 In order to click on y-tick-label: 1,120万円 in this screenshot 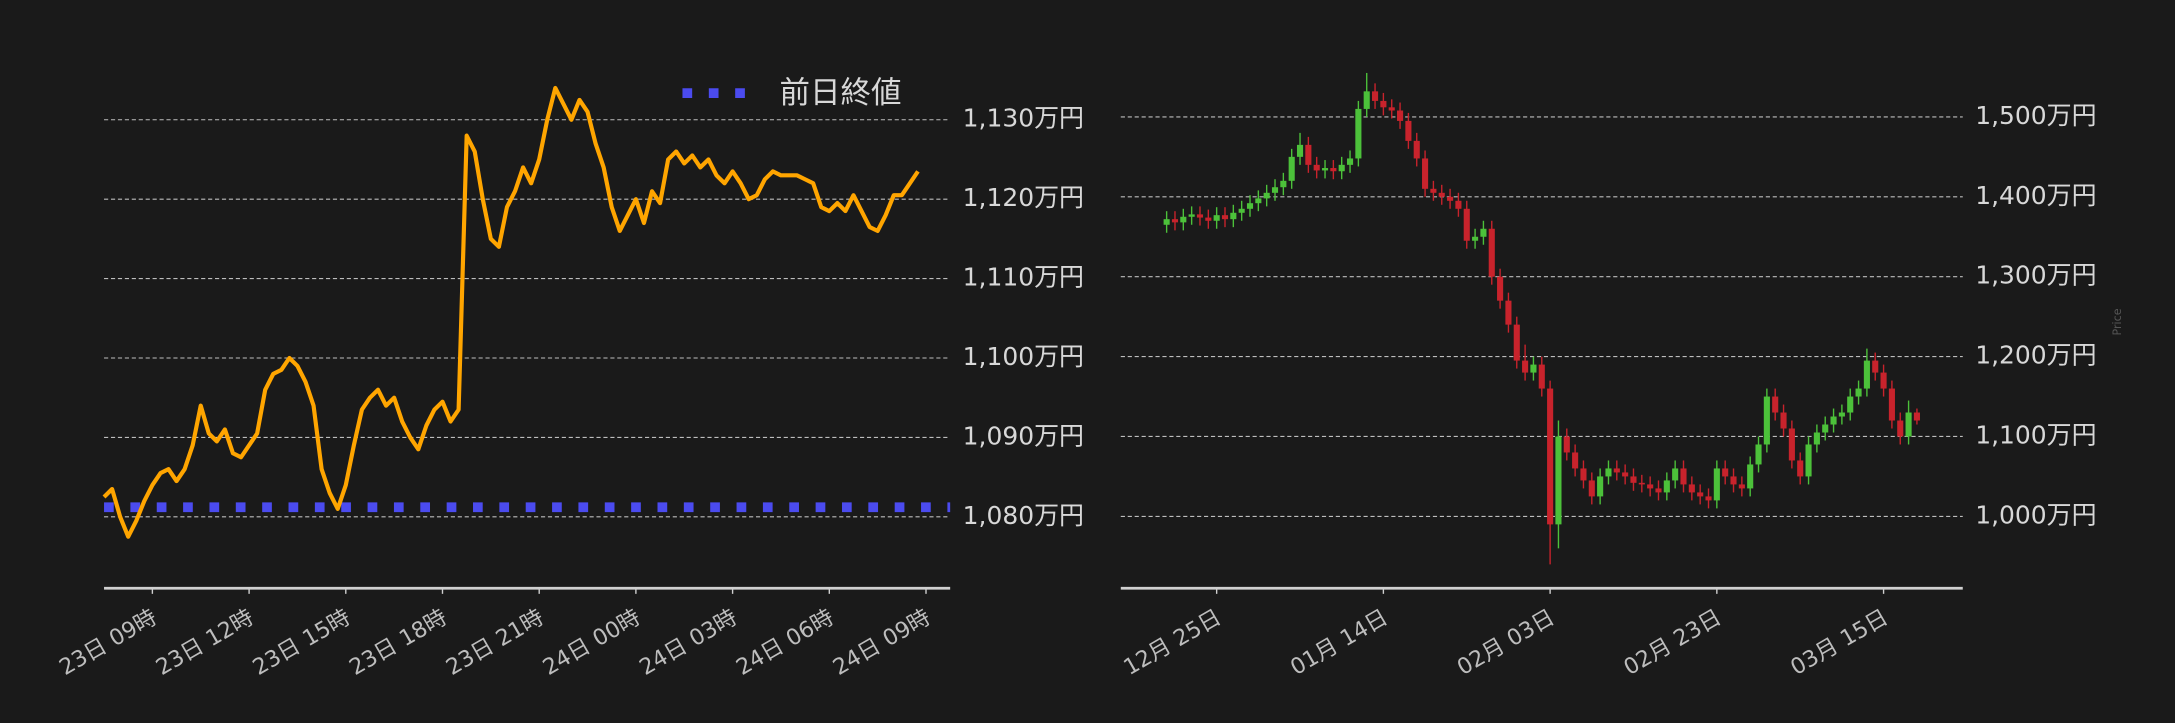, I will do `click(1023, 197)`.